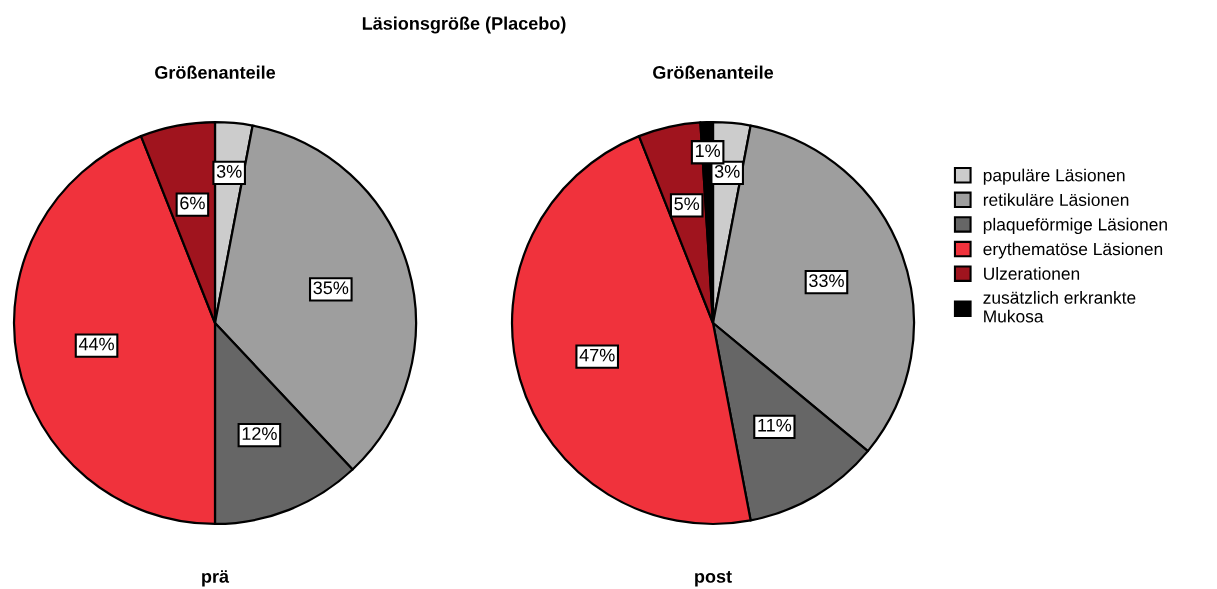 Image resolution: width=1217 pixels, height=589 pixels. Describe the element at coordinates (775, 425) in the screenshot. I see `data-label: 11%` at that location.